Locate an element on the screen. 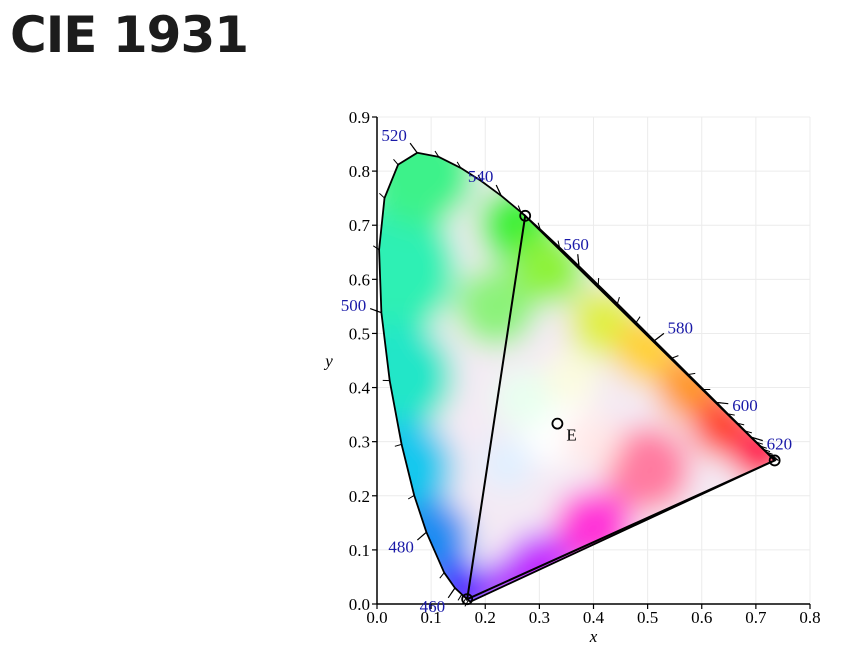 The image size is (842, 652). x-tick-label: 0.0 is located at coordinates (376, 617).